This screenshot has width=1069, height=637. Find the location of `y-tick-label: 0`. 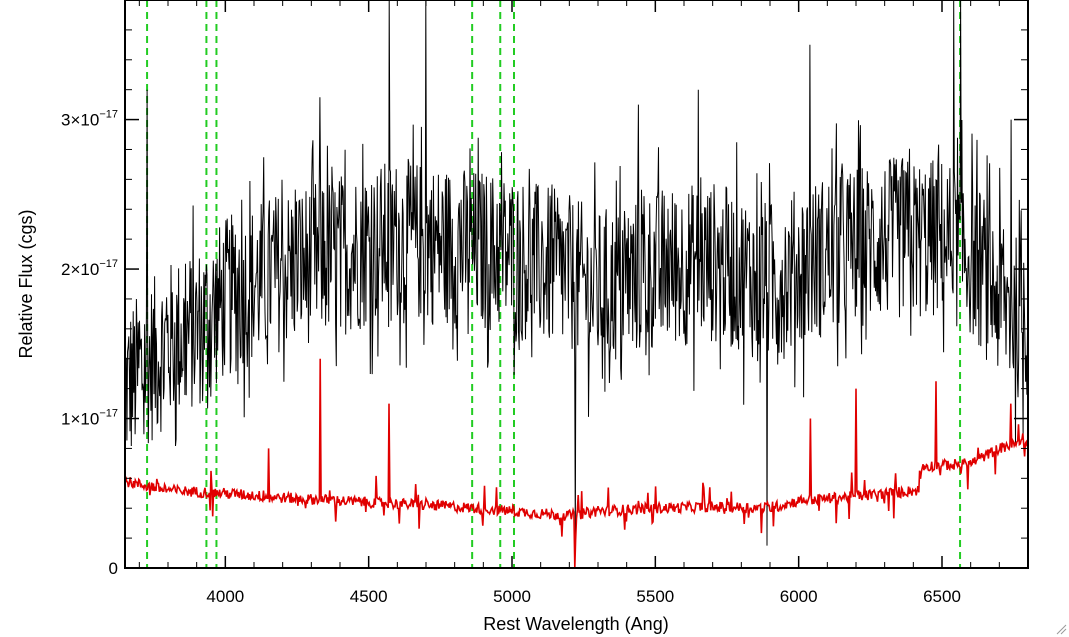

y-tick-label: 0 is located at coordinates (113, 568).